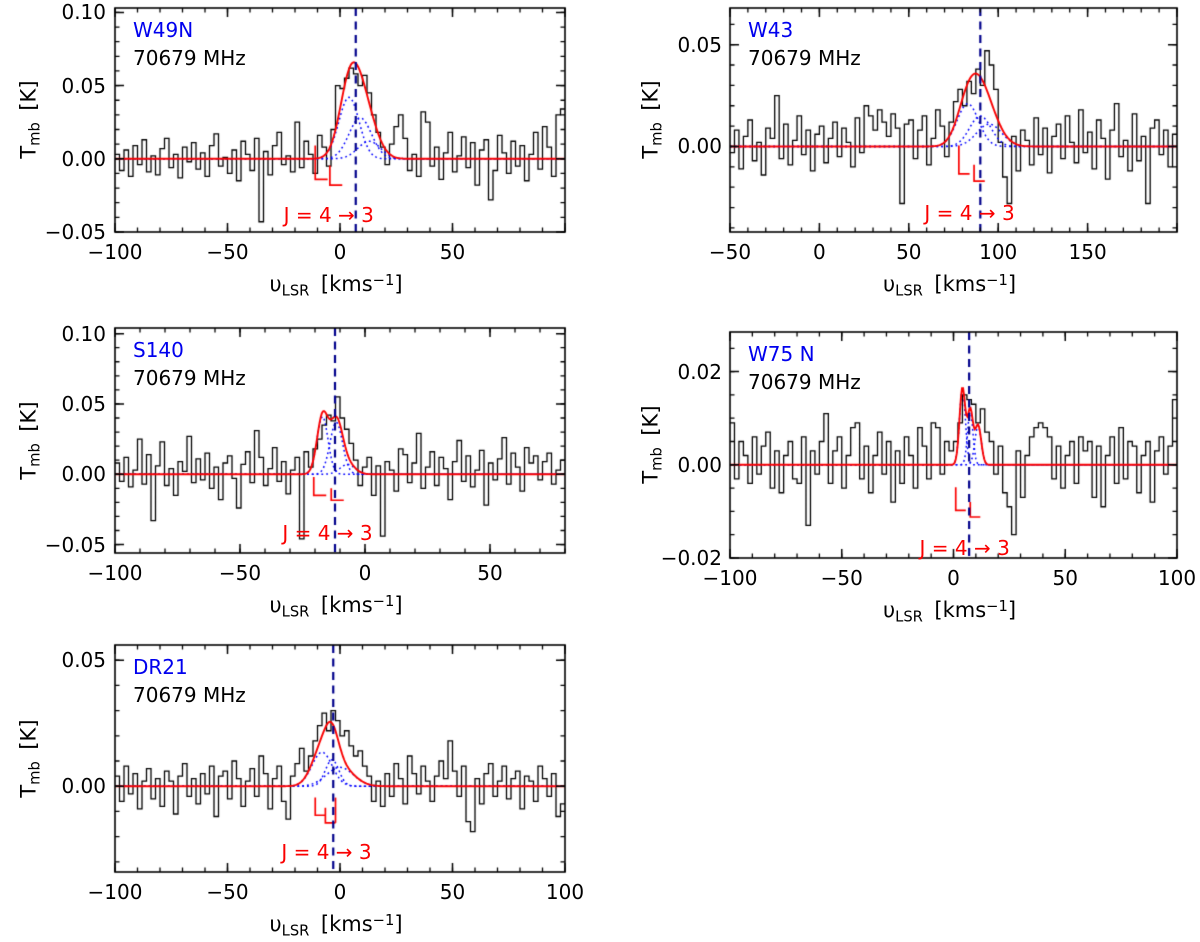 The height and width of the screenshot is (942, 1200). I want to click on source-label: DR21, so click(160, 667).